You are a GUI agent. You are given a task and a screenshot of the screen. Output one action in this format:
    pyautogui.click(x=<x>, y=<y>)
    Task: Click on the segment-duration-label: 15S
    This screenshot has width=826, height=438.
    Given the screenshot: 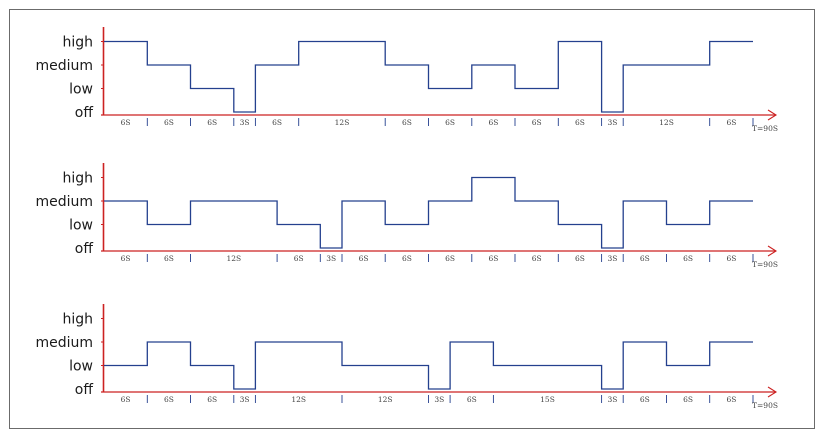 What is the action you would take?
    pyautogui.click(x=547, y=399)
    